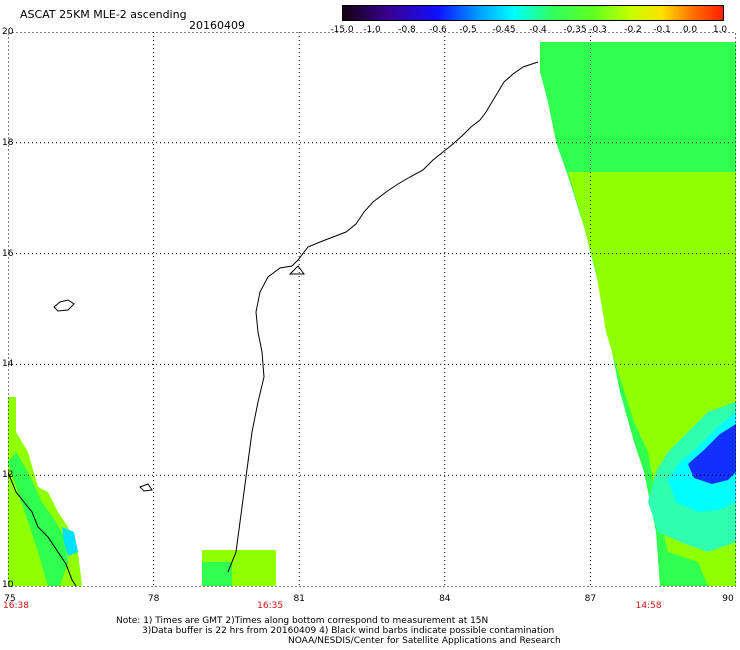 Image resolution: width=740 pixels, height=650 pixels. I want to click on longitude-label: 81, so click(299, 599).